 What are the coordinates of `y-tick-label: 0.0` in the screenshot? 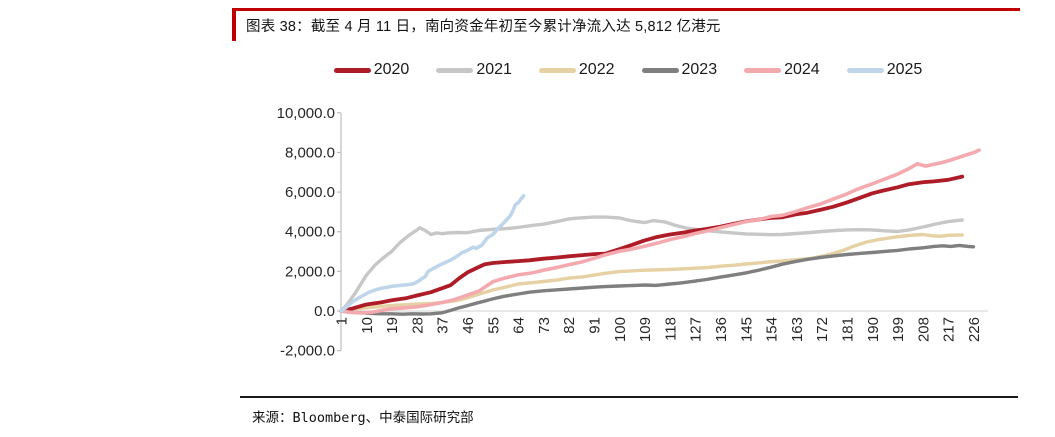 It's located at (324, 311).